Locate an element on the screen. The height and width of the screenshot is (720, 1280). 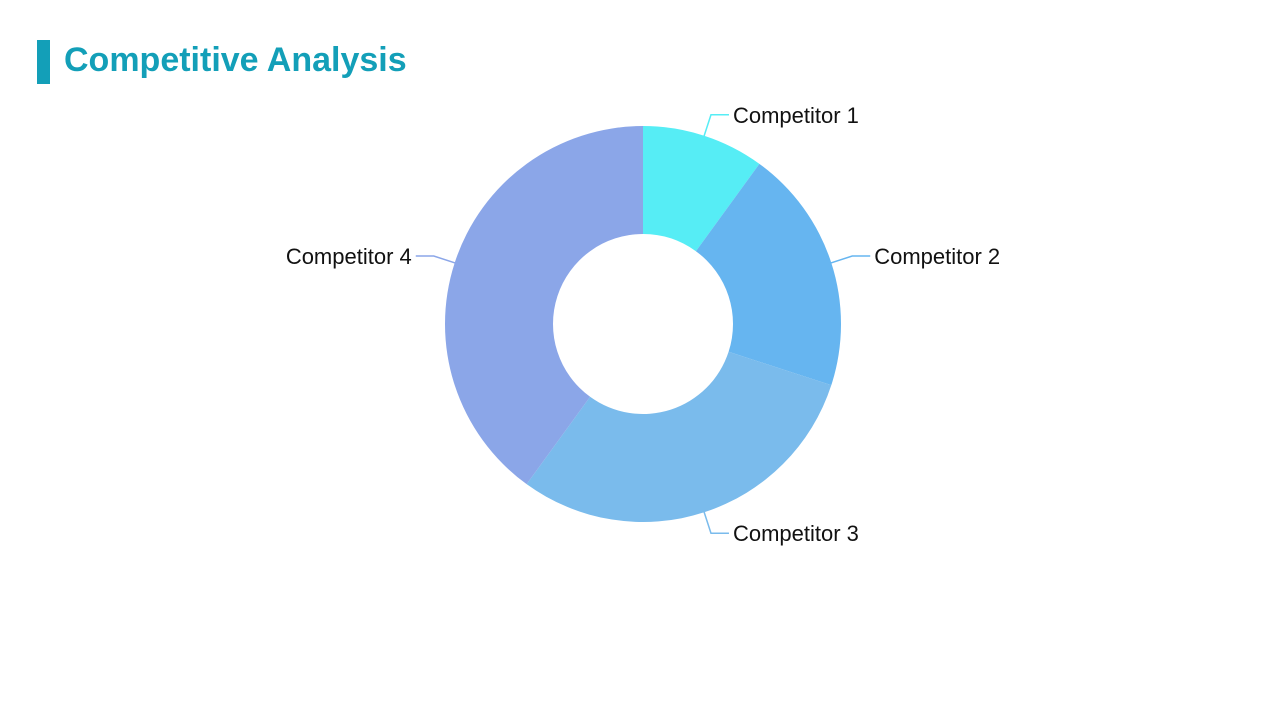
slice-label-competitor-1: Competitor 1 is located at coordinates (796, 115).